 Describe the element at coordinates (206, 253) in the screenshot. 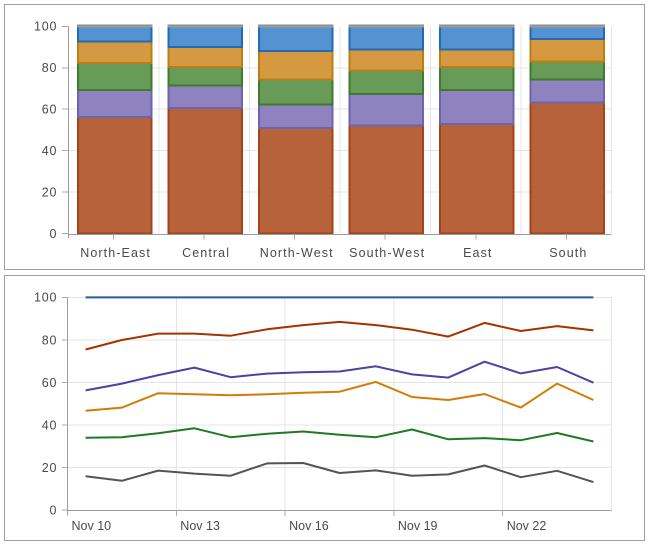

I see `svg-text: Central` at that location.